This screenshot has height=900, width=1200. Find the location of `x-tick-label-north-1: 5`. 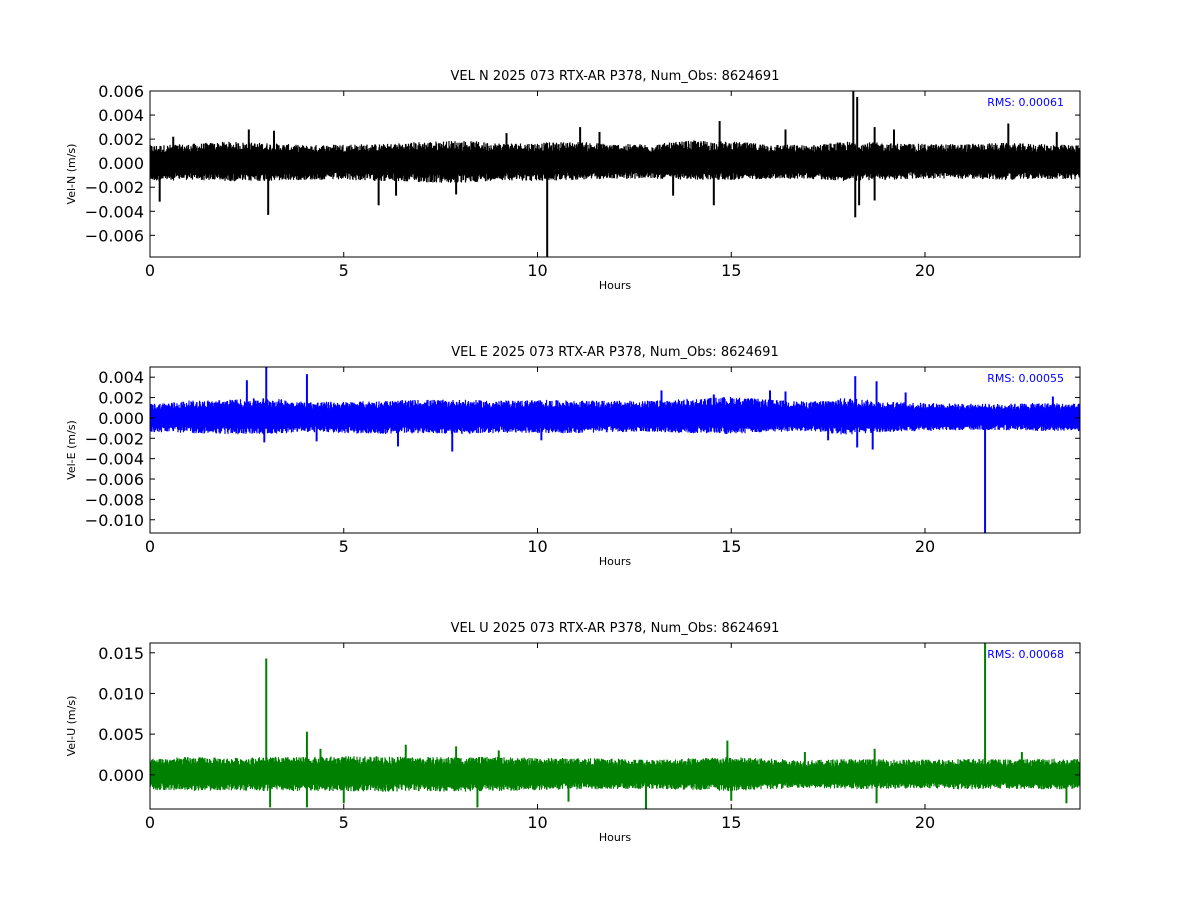

x-tick-label-north-1: 5 is located at coordinates (344, 270).